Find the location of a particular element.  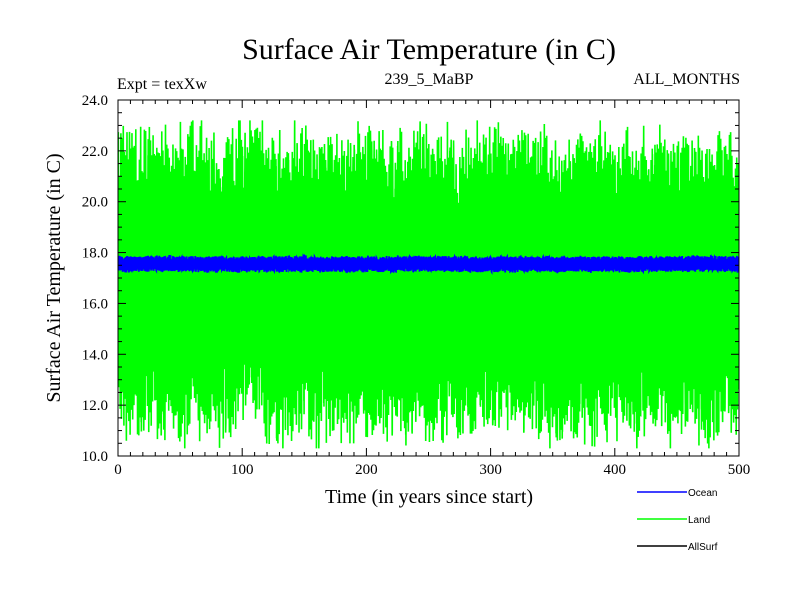

y-tick-label: 20.0 is located at coordinates (95, 203).